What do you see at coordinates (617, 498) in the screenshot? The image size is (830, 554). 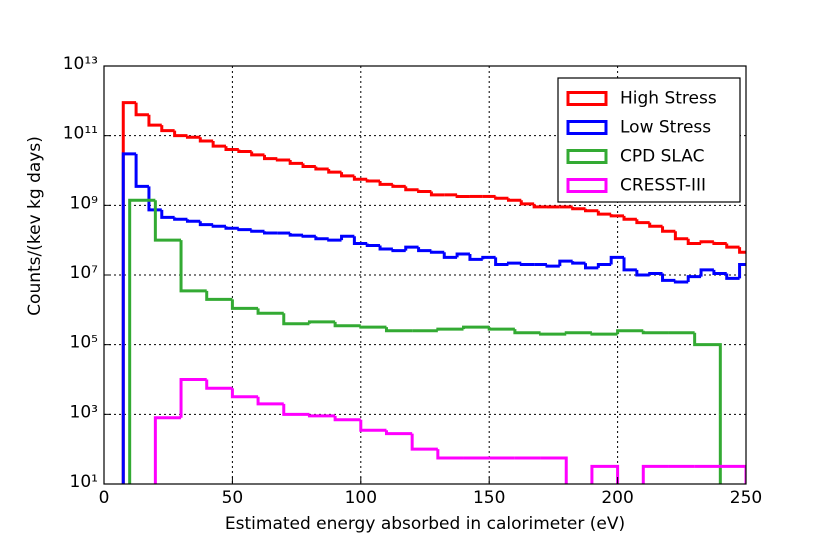 I see `x-tick-label: 200` at bounding box center [617, 498].